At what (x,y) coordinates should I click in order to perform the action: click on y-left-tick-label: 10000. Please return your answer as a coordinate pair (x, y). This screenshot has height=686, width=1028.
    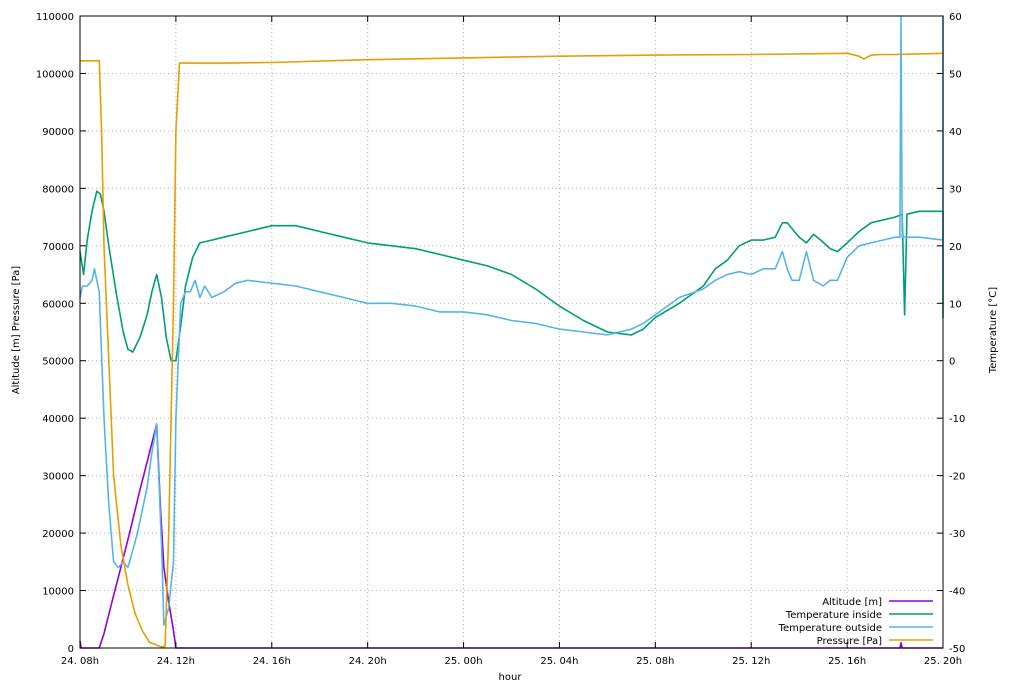
    Looking at the image, I should click on (58, 592).